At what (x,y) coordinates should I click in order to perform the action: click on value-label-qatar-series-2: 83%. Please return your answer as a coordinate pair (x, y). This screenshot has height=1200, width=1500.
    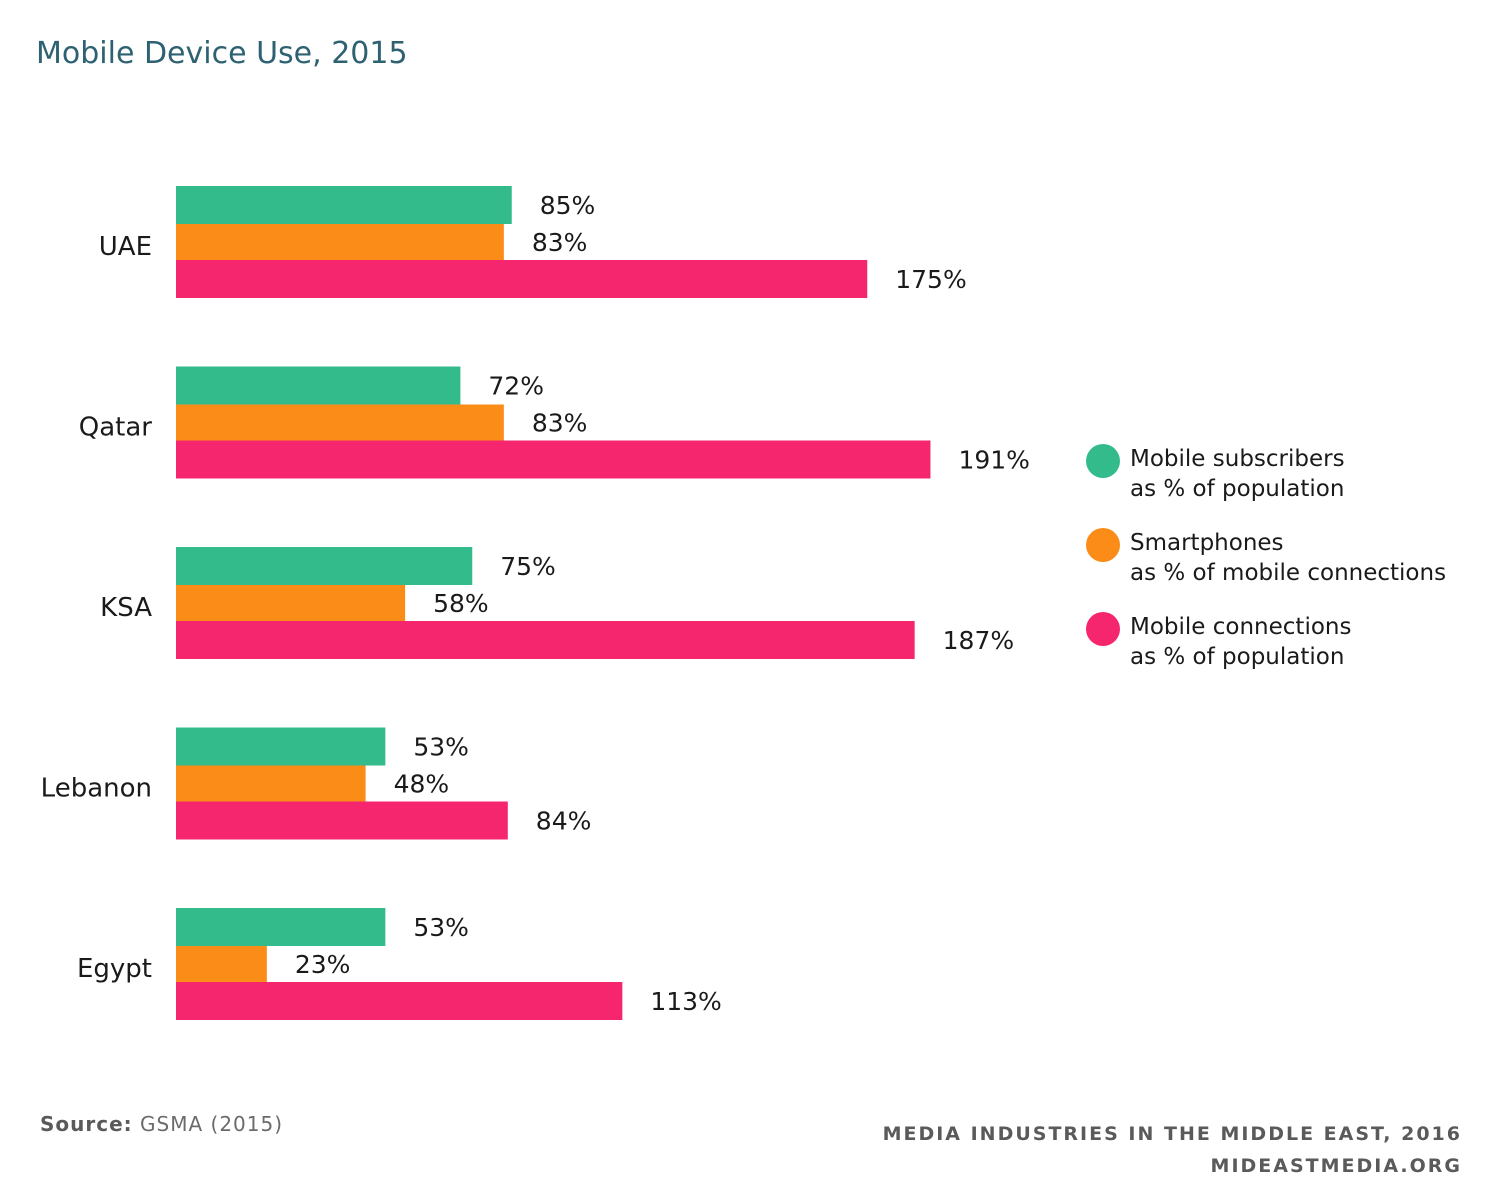
    Looking at the image, I should click on (560, 423).